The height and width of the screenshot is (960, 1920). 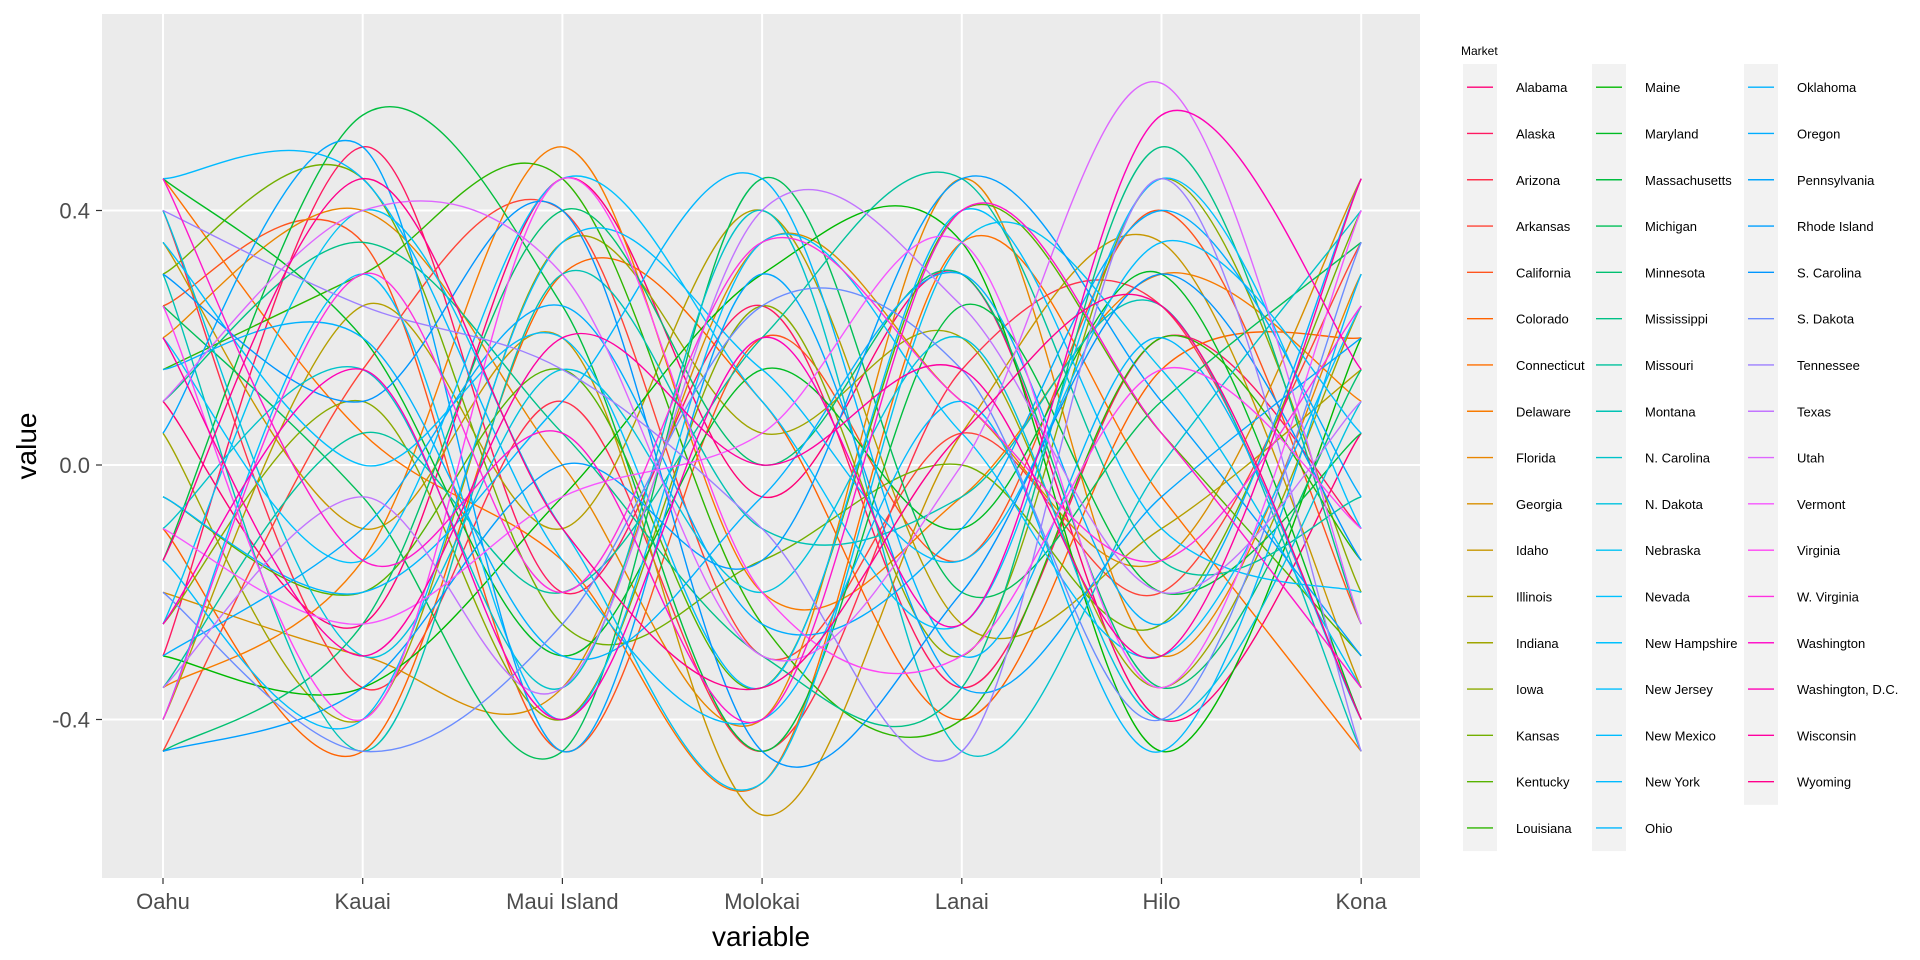 I want to click on legend-label: New York, so click(x=1672, y=782).